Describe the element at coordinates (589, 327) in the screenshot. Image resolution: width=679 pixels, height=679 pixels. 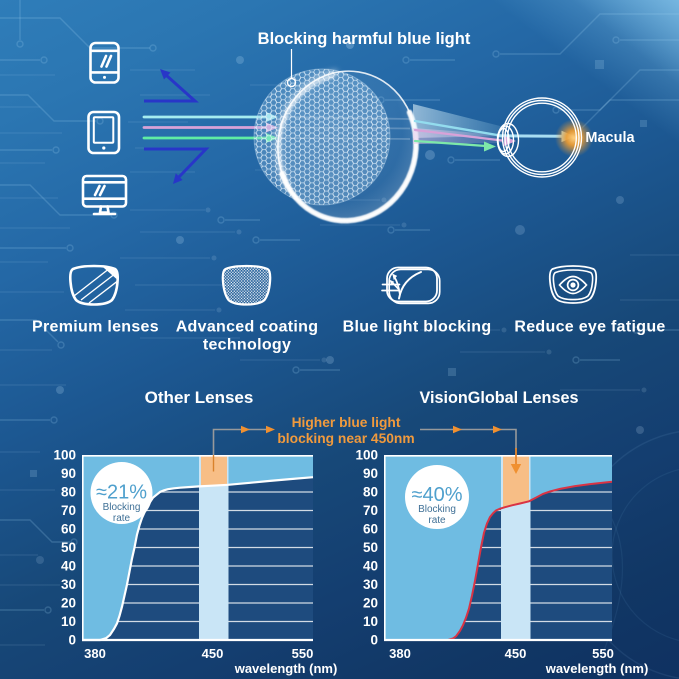
I see `svg-text: Reduce eye fatigue` at that location.